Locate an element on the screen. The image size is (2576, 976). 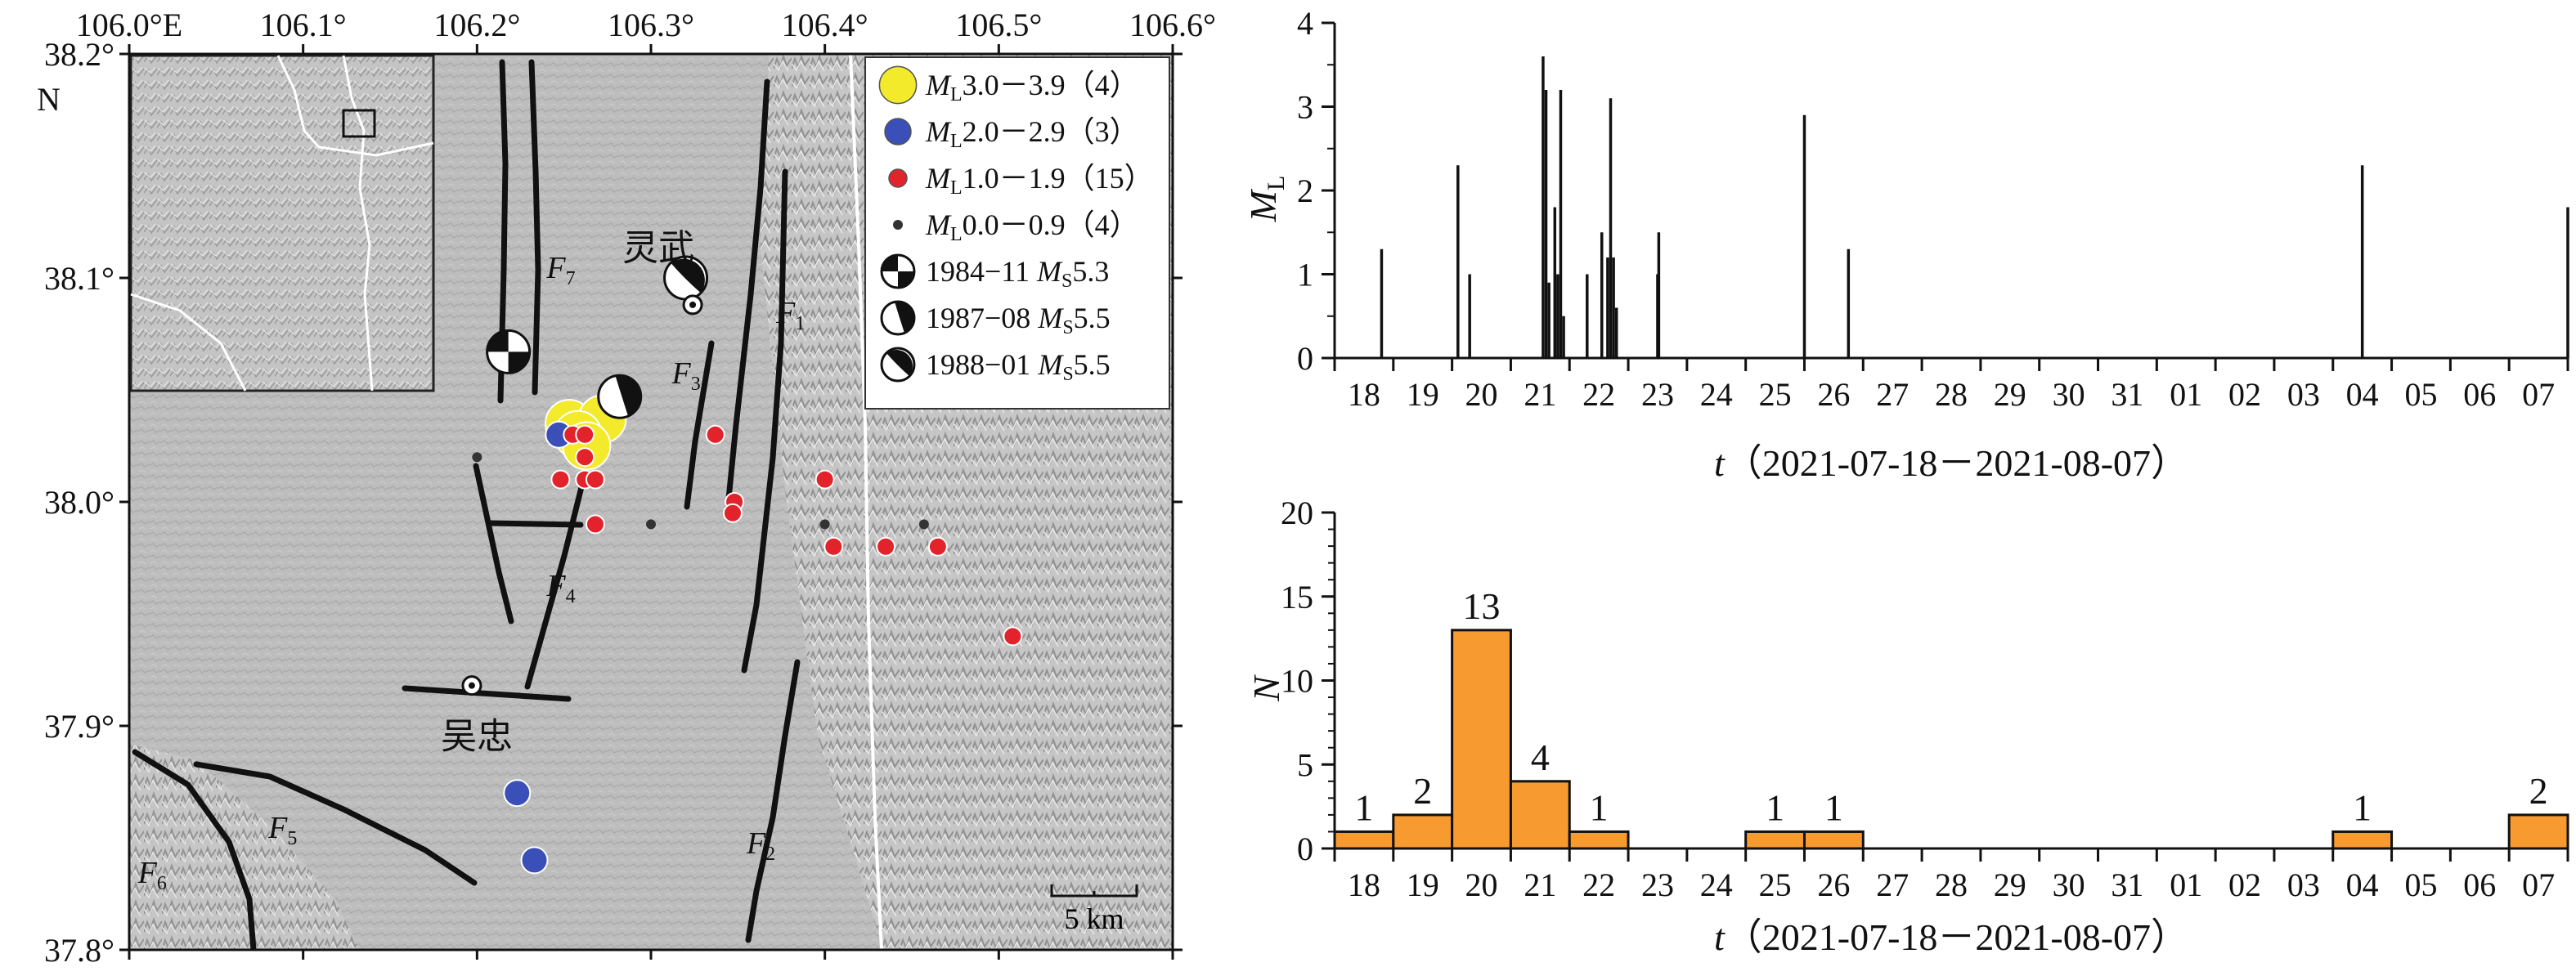
legend-label: ML2.0－2.9（3） is located at coordinates (1032, 133).